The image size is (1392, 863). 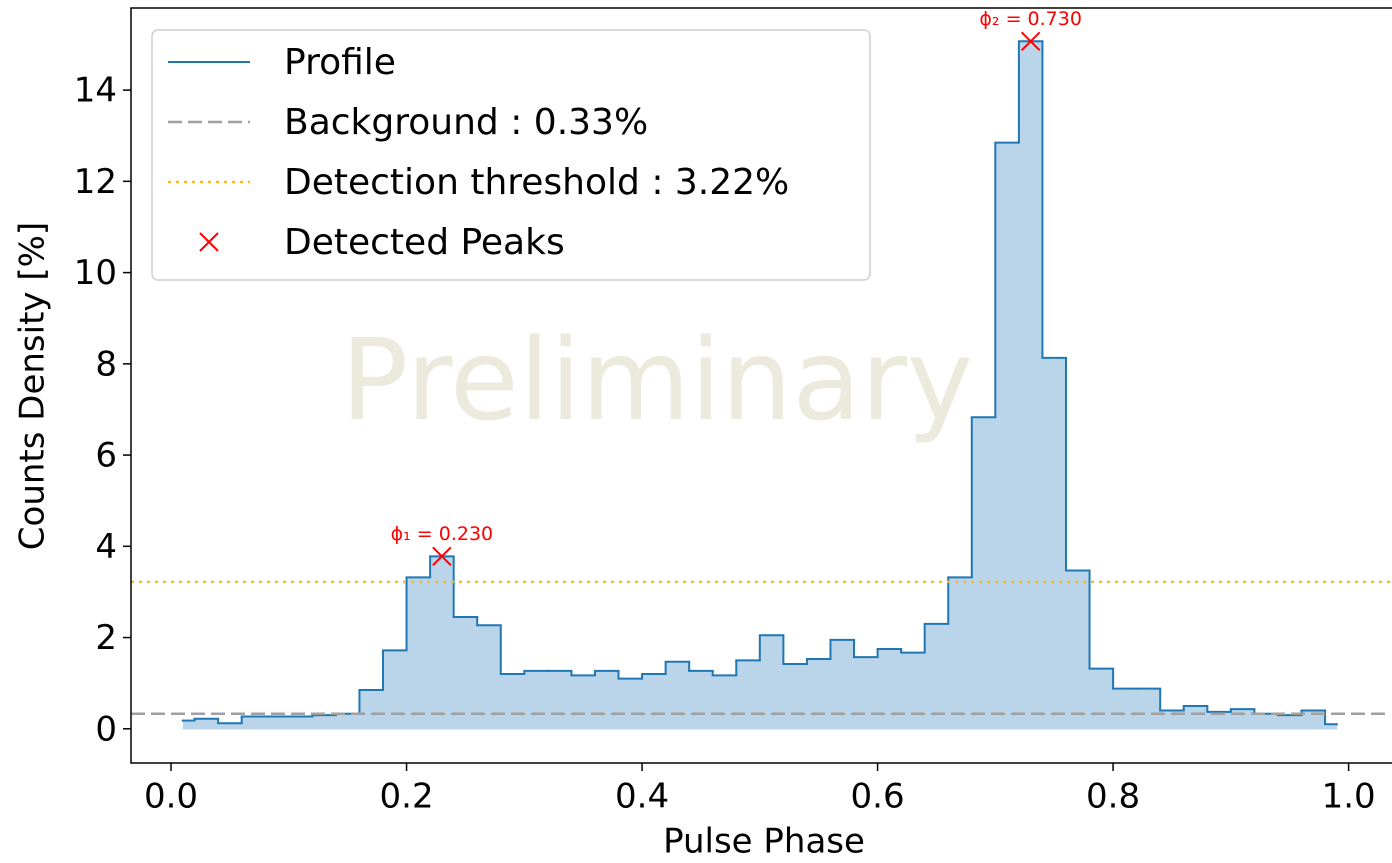 What do you see at coordinates (1113, 797) in the screenshot?
I see `x-tick-label: 0.8` at bounding box center [1113, 797].